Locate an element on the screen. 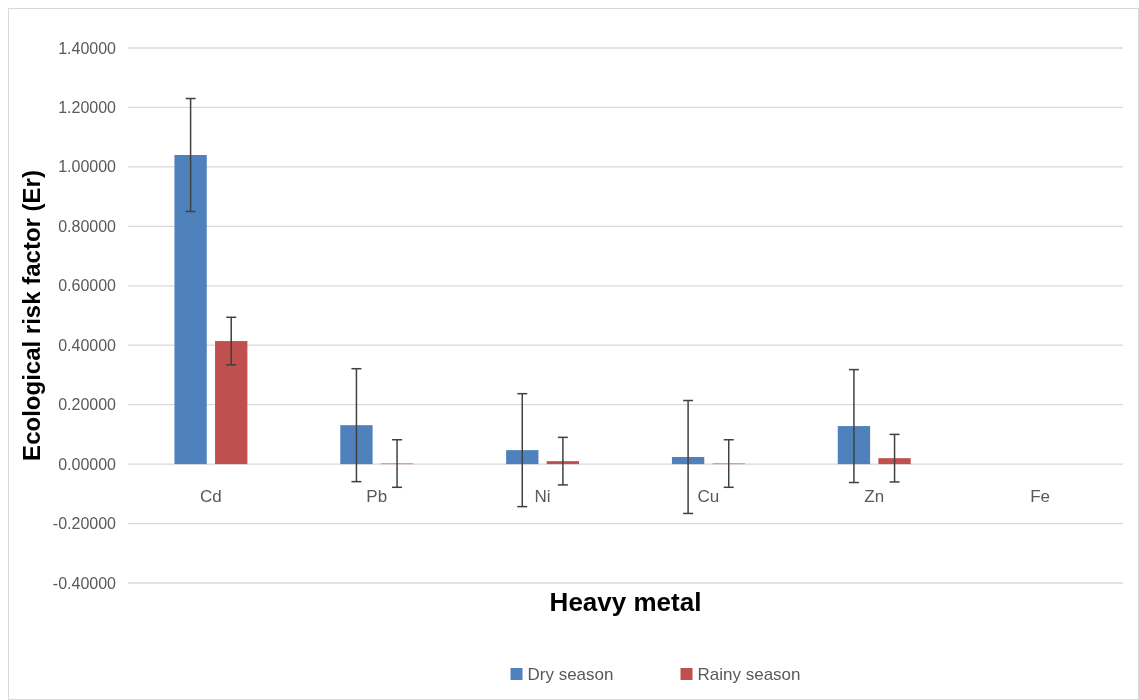  legend-label: Rainy season is located at coordinates (749, 674).